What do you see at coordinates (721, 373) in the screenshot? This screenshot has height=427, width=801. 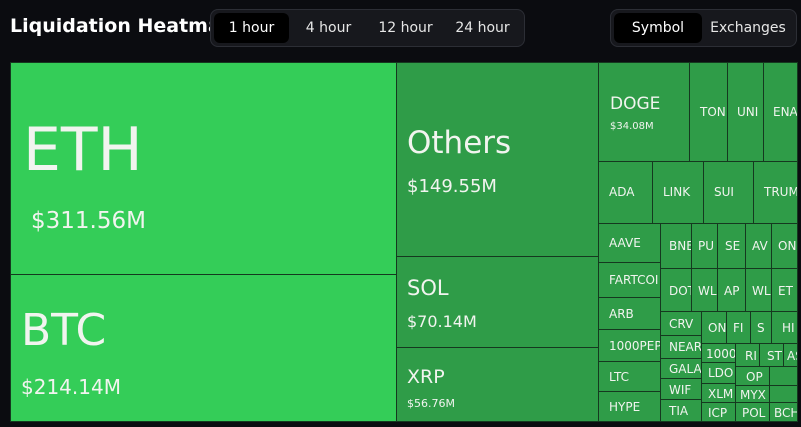 I see `tile-symbol: LDO` at bounding box center [721, 373].